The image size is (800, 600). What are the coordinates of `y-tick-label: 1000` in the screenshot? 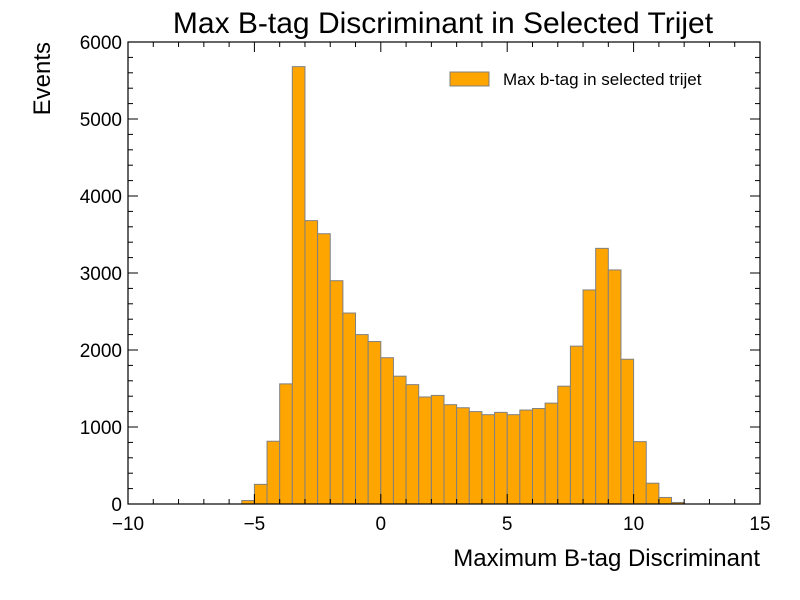 It's located at (101, 428).